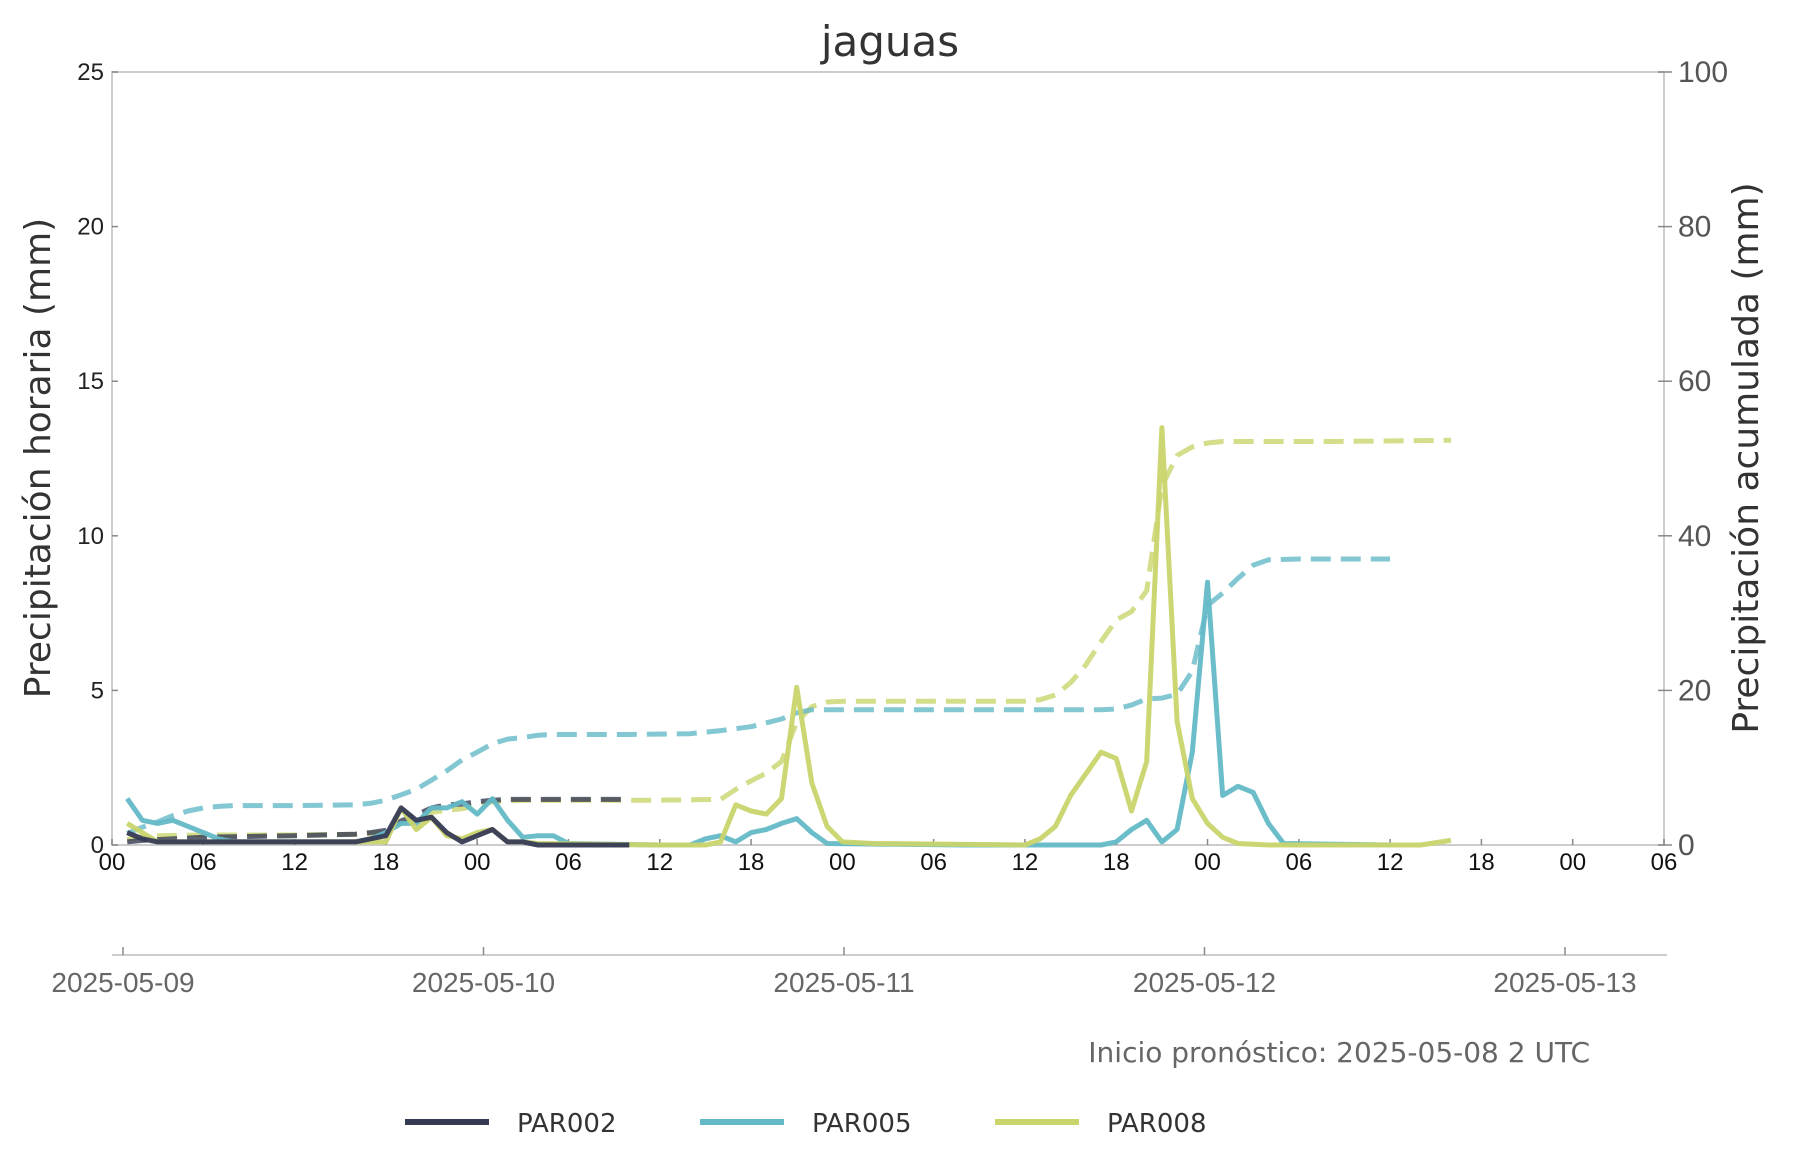 The width and height of the screenshot is (1799, 1175). I want to click on right-tick-label: 100, so click(1703, 72).